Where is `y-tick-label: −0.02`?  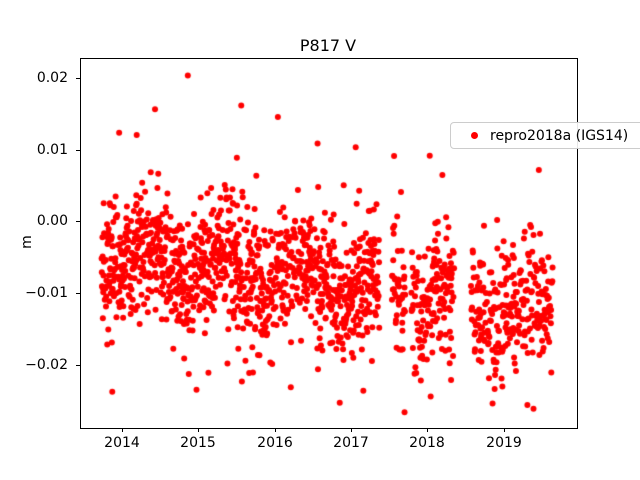
y-tick-label: −0.02 is located at coordinates (46, 365).